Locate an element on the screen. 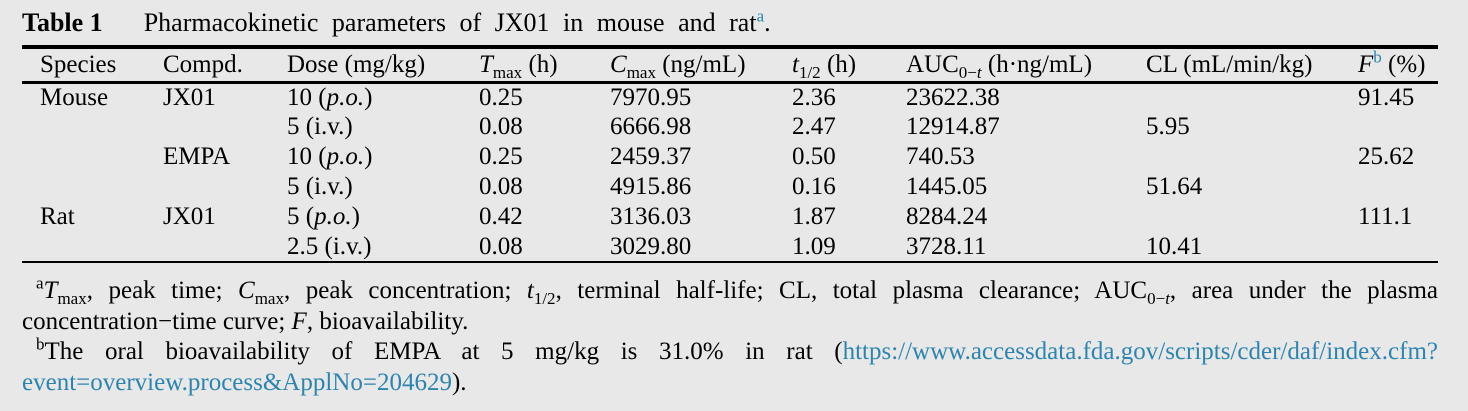 This screenshot has width=1468, height=411. cell-cmax: 3029.80 is located at coordinates (701, 247).